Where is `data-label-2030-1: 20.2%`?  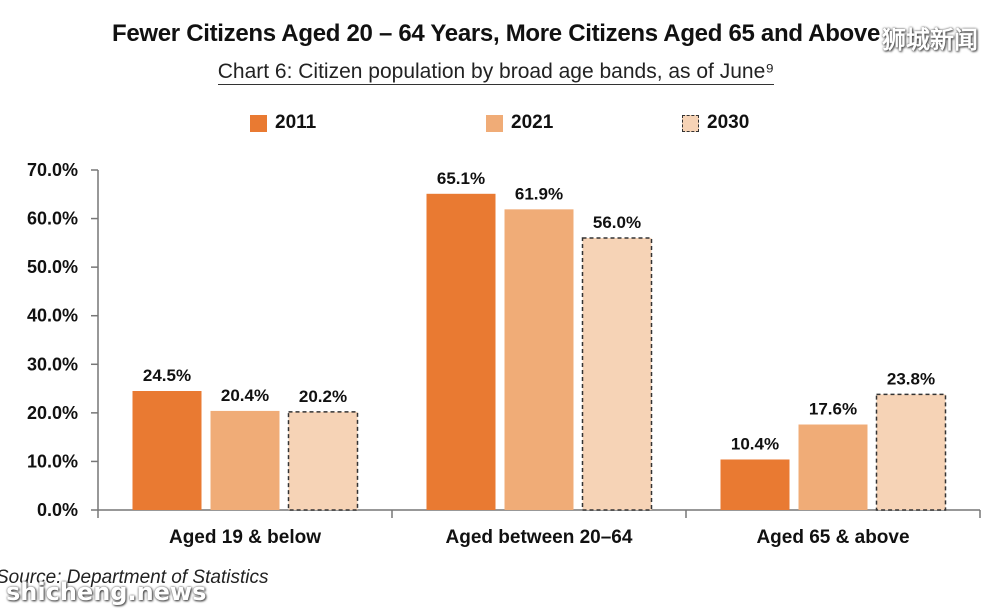 data-label-2030-1: 20.2% is located at coordinates (323, 396).